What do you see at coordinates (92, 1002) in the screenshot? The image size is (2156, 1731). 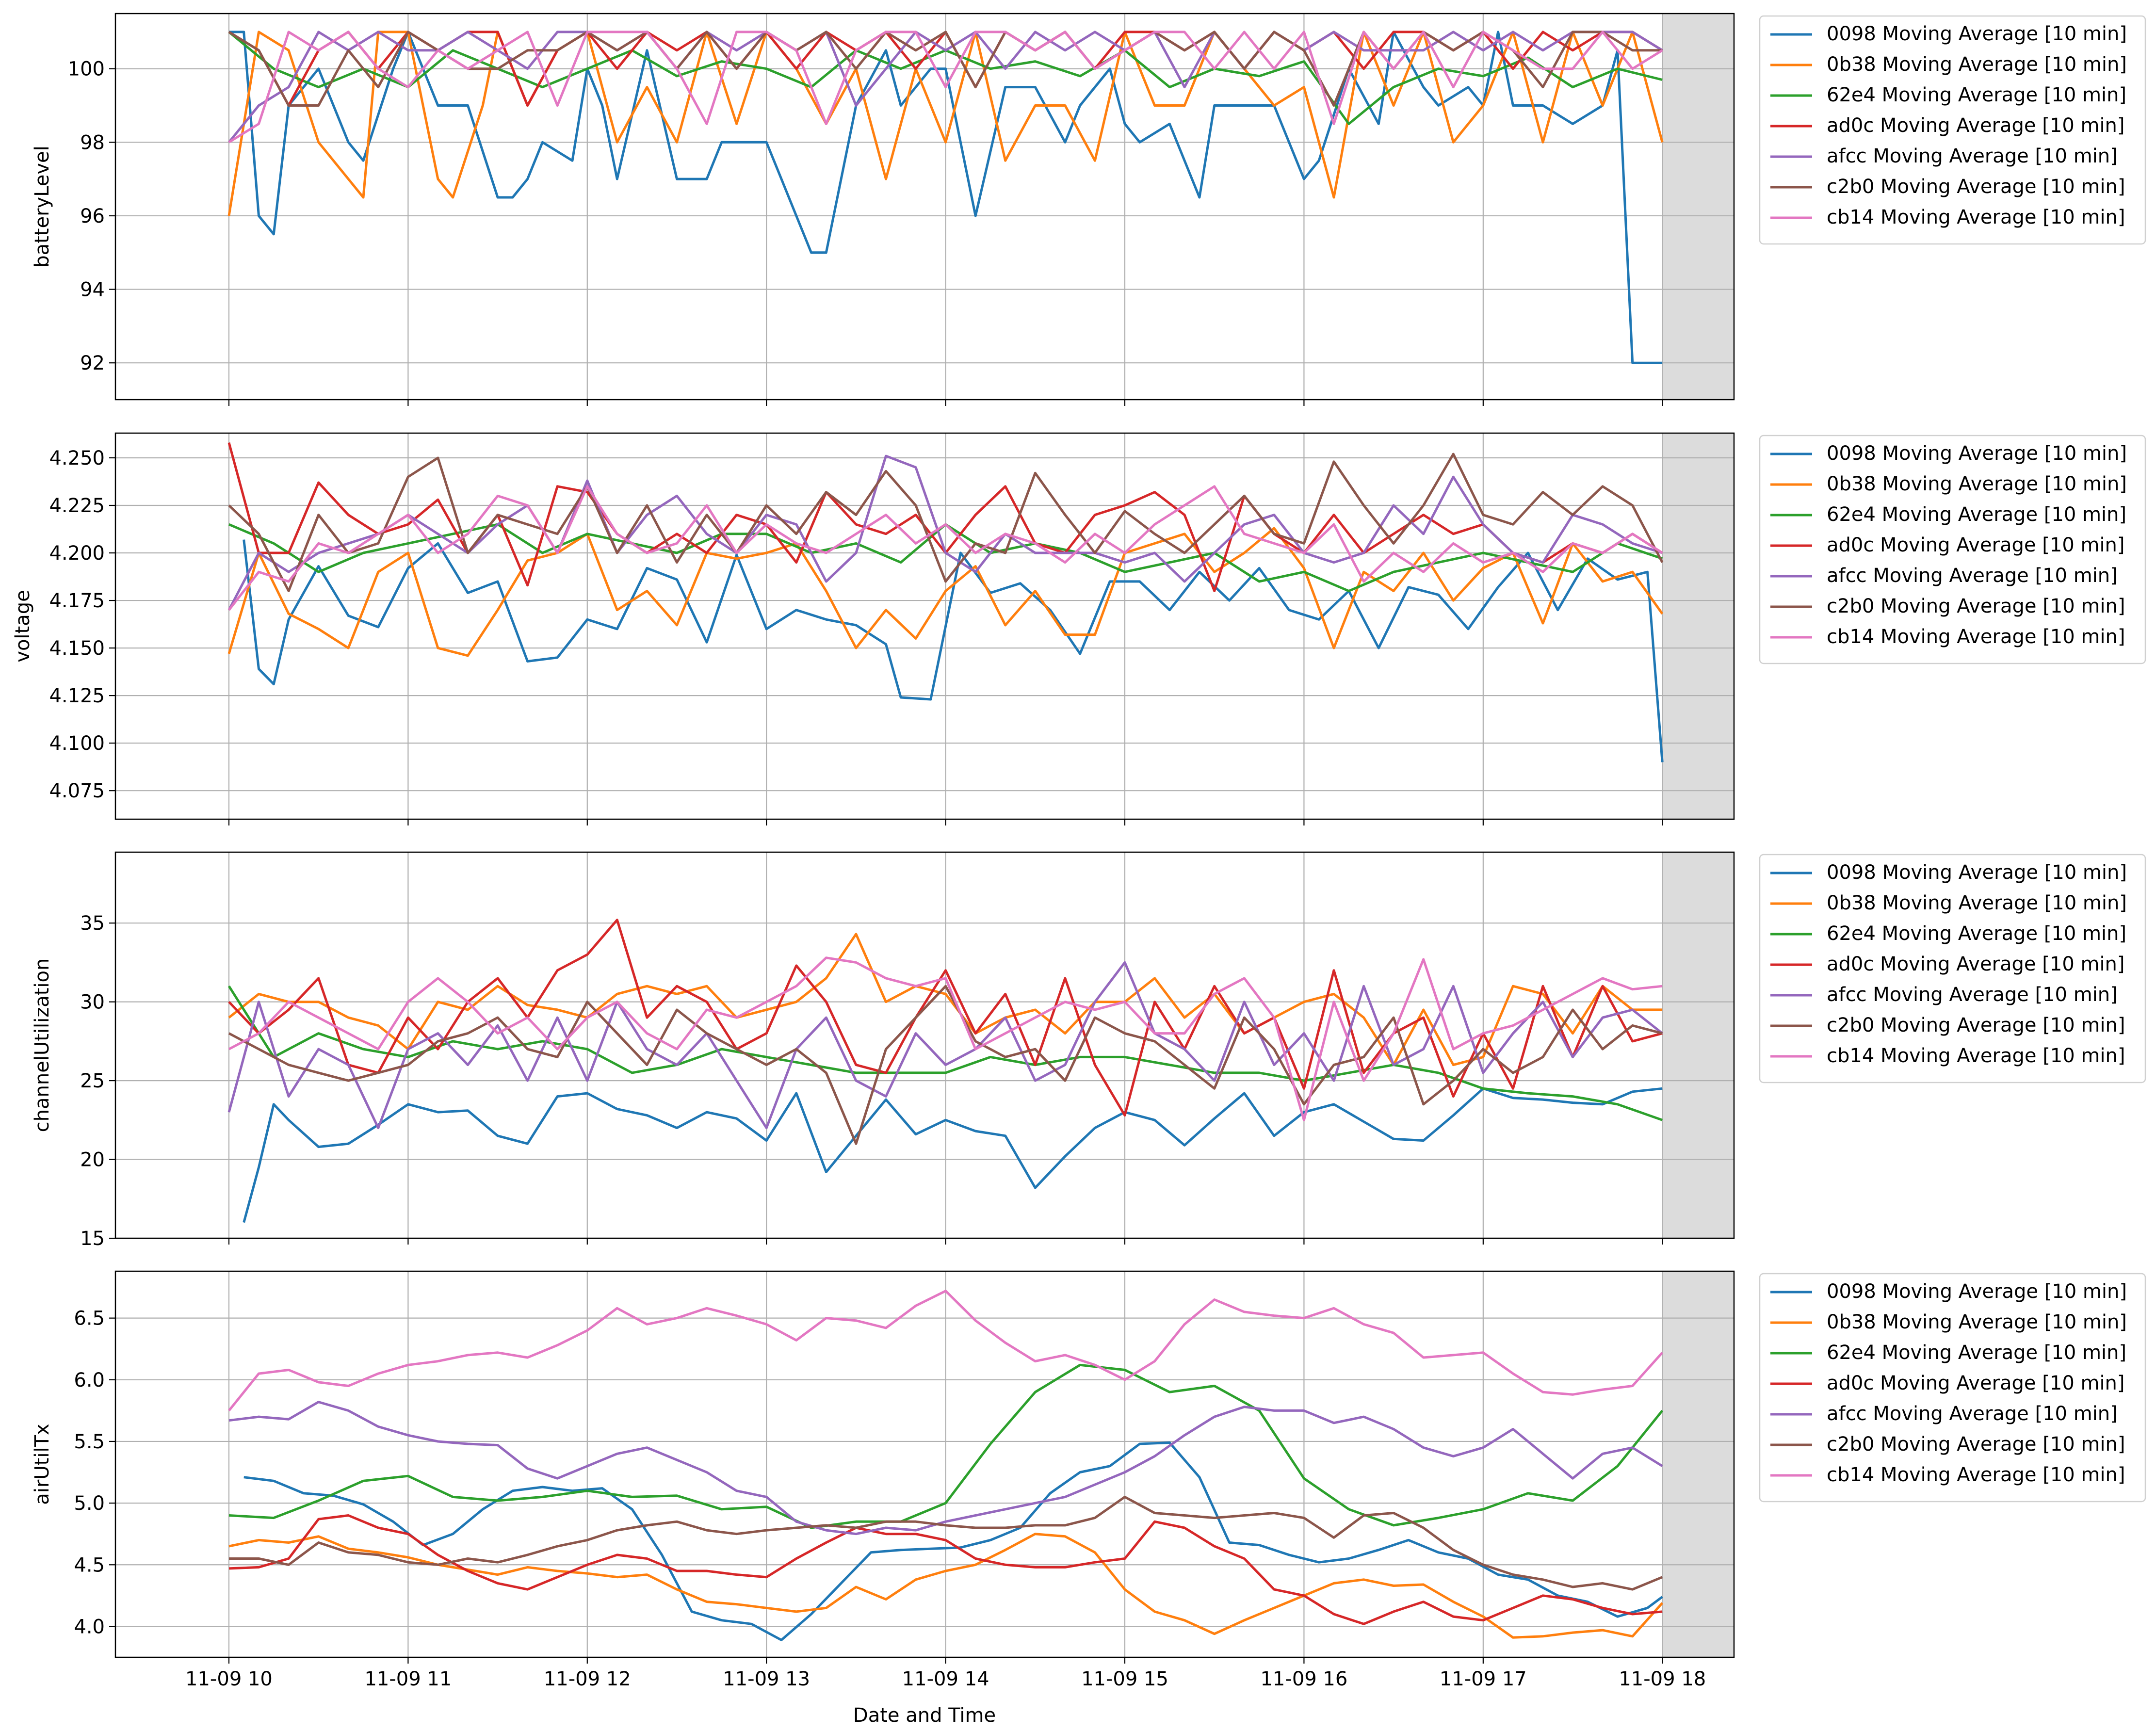 I see `y-tick-label: 30` at bounding box center [92, 1002].